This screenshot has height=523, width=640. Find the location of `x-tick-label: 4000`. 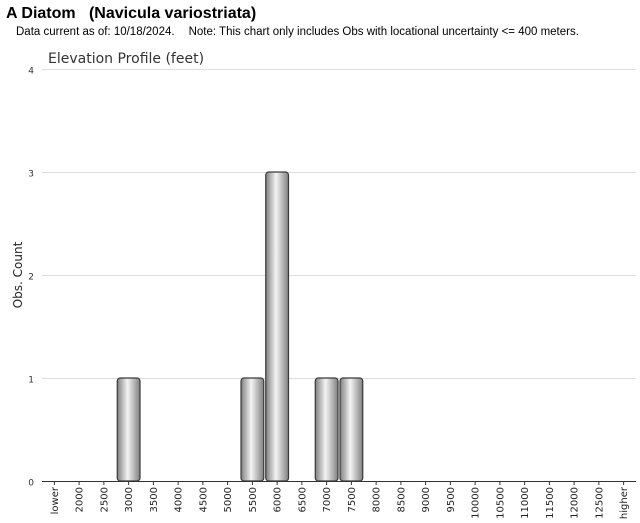

x-tick-label: 4000 is located at coordinates (179, 499).